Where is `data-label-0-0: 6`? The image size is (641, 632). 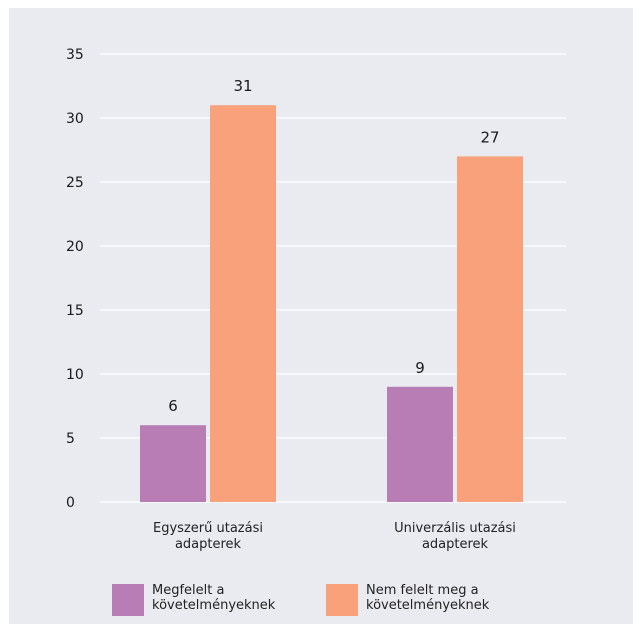 data-label-0-0: 6 is located at coordinates (173, 406).